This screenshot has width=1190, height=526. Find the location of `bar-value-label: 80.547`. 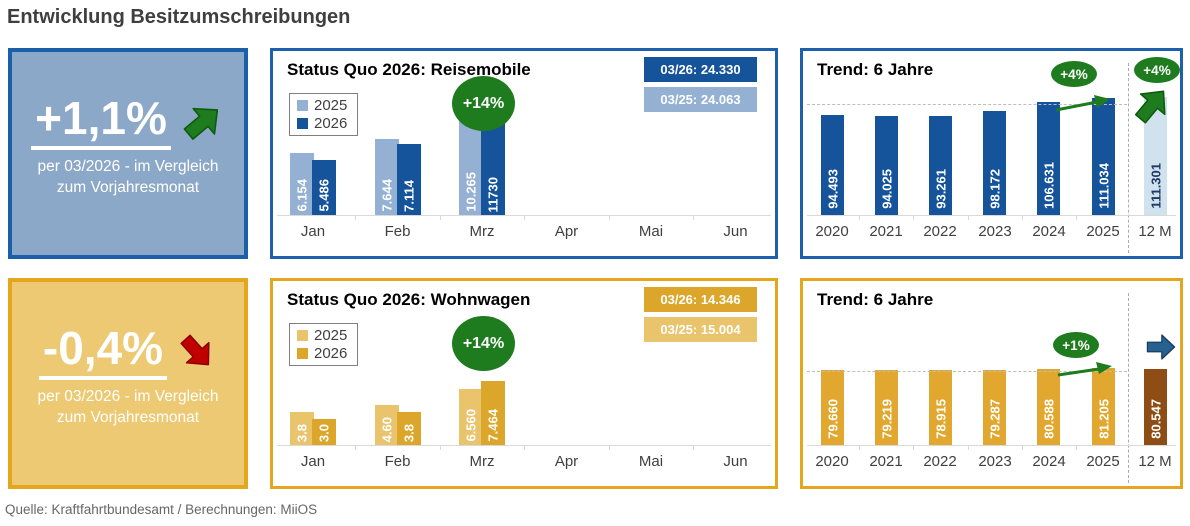

bar-value-label: 80.547 is located at coordinates (1155, 419).